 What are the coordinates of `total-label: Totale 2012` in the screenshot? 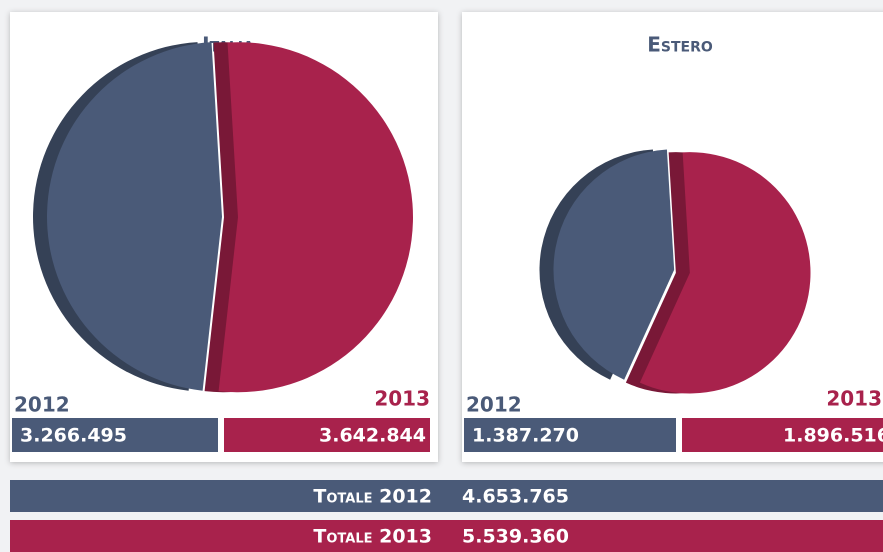 It's located at (372, 497).